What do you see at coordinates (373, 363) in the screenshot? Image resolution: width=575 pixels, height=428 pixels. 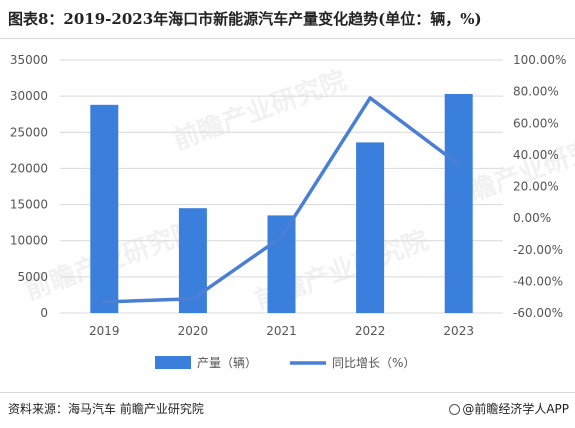 I see `legend-label: 同比增长（%）` at bounding box center [373, 363].